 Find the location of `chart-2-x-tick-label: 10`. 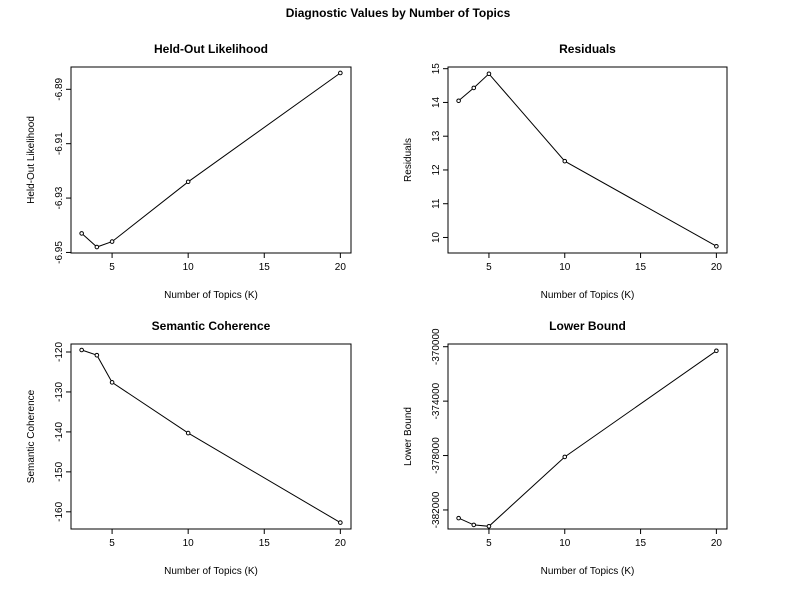

chart-2-x-tick-label: 10 is located at coordinates (565, 267).